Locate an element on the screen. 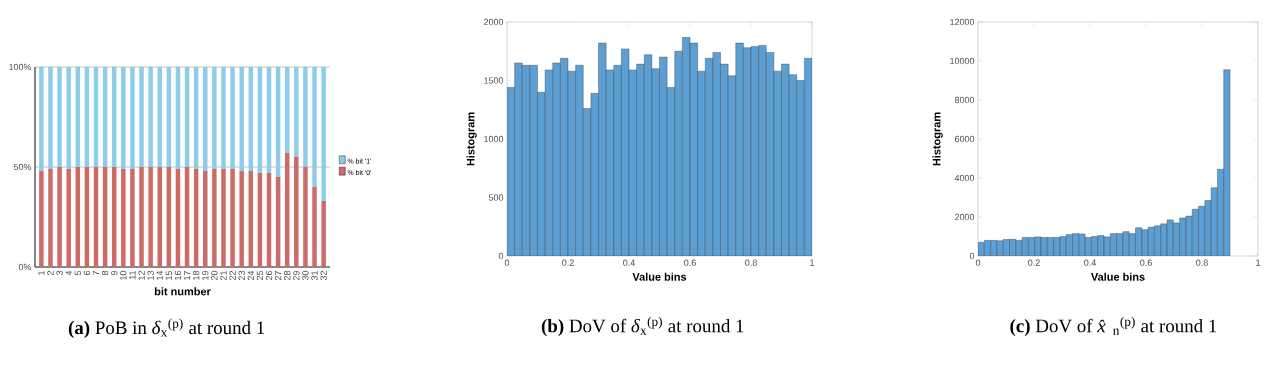 This screenshot has width=1273, height=388. y-tick-label: 12000 is located at coordinates (962, 22).